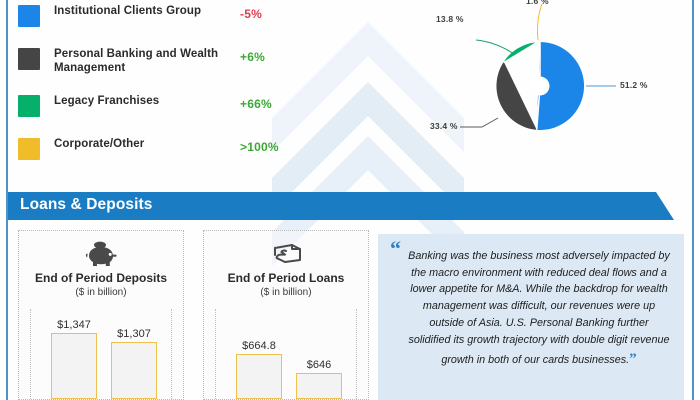 The width and height of the screenshot is (700, 400). What do you see at coordinates (259, 147) in the screenshot?
I see `legend-value-corporate-other: >100%` at bounding box center [259, 147].